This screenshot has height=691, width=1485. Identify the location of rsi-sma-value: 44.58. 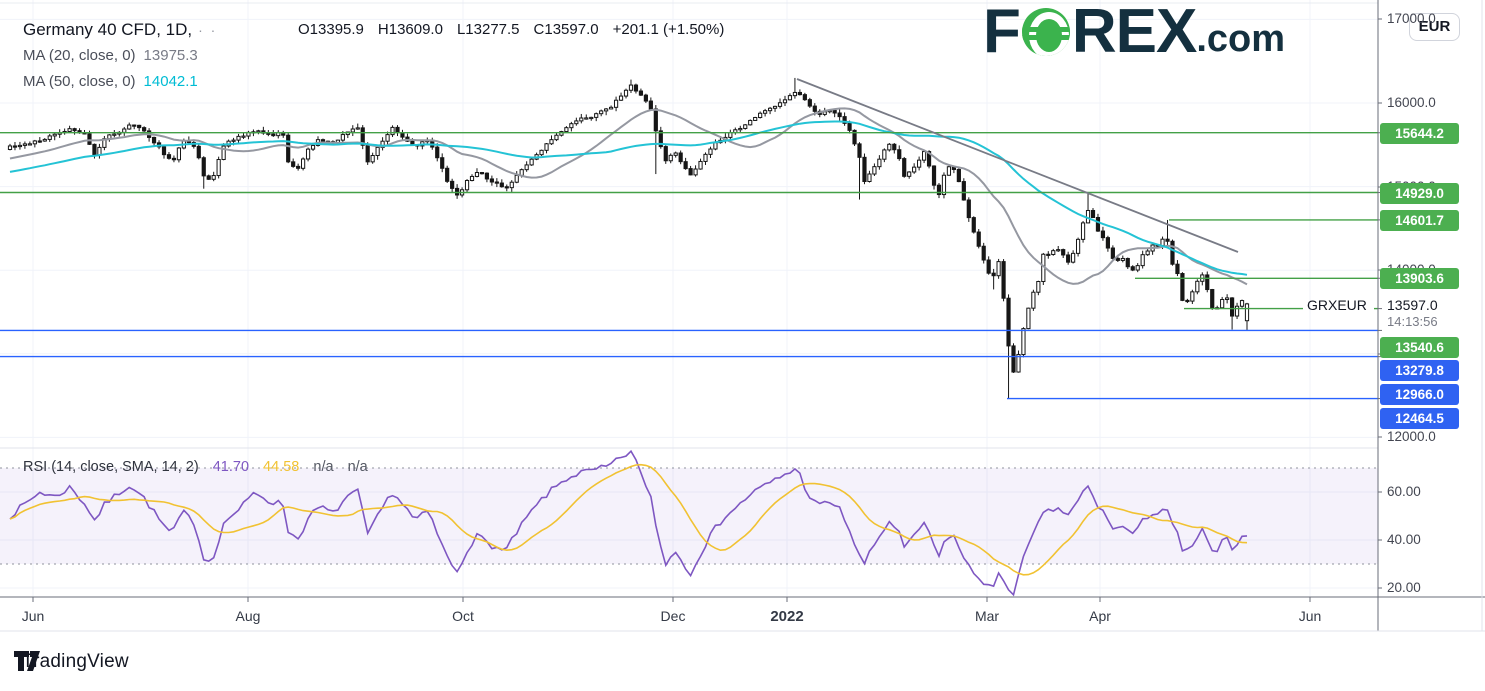
(281, 467).